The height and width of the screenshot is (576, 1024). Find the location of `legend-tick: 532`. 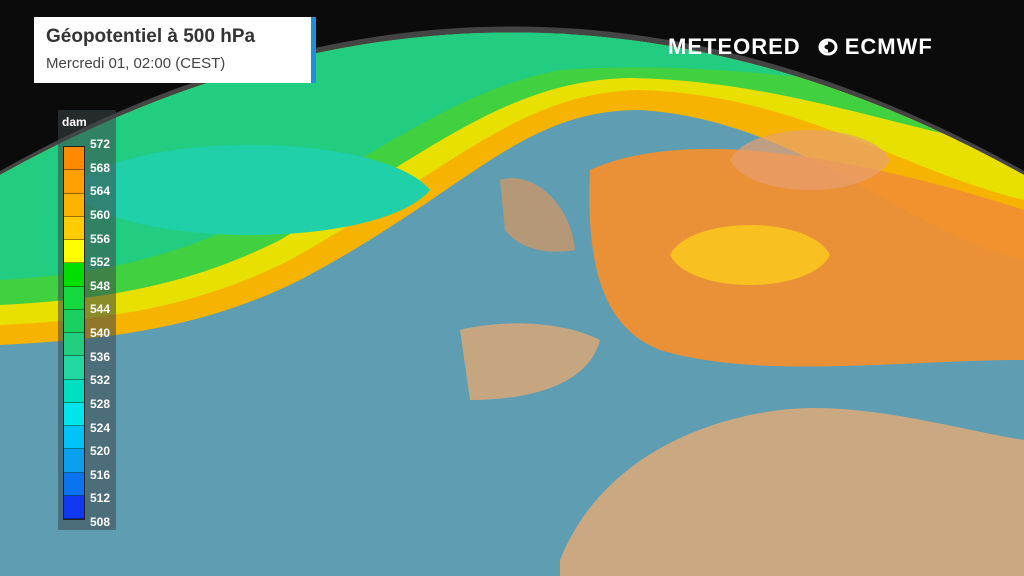

legend-tick: 532 is located at coordinates (100, 380).